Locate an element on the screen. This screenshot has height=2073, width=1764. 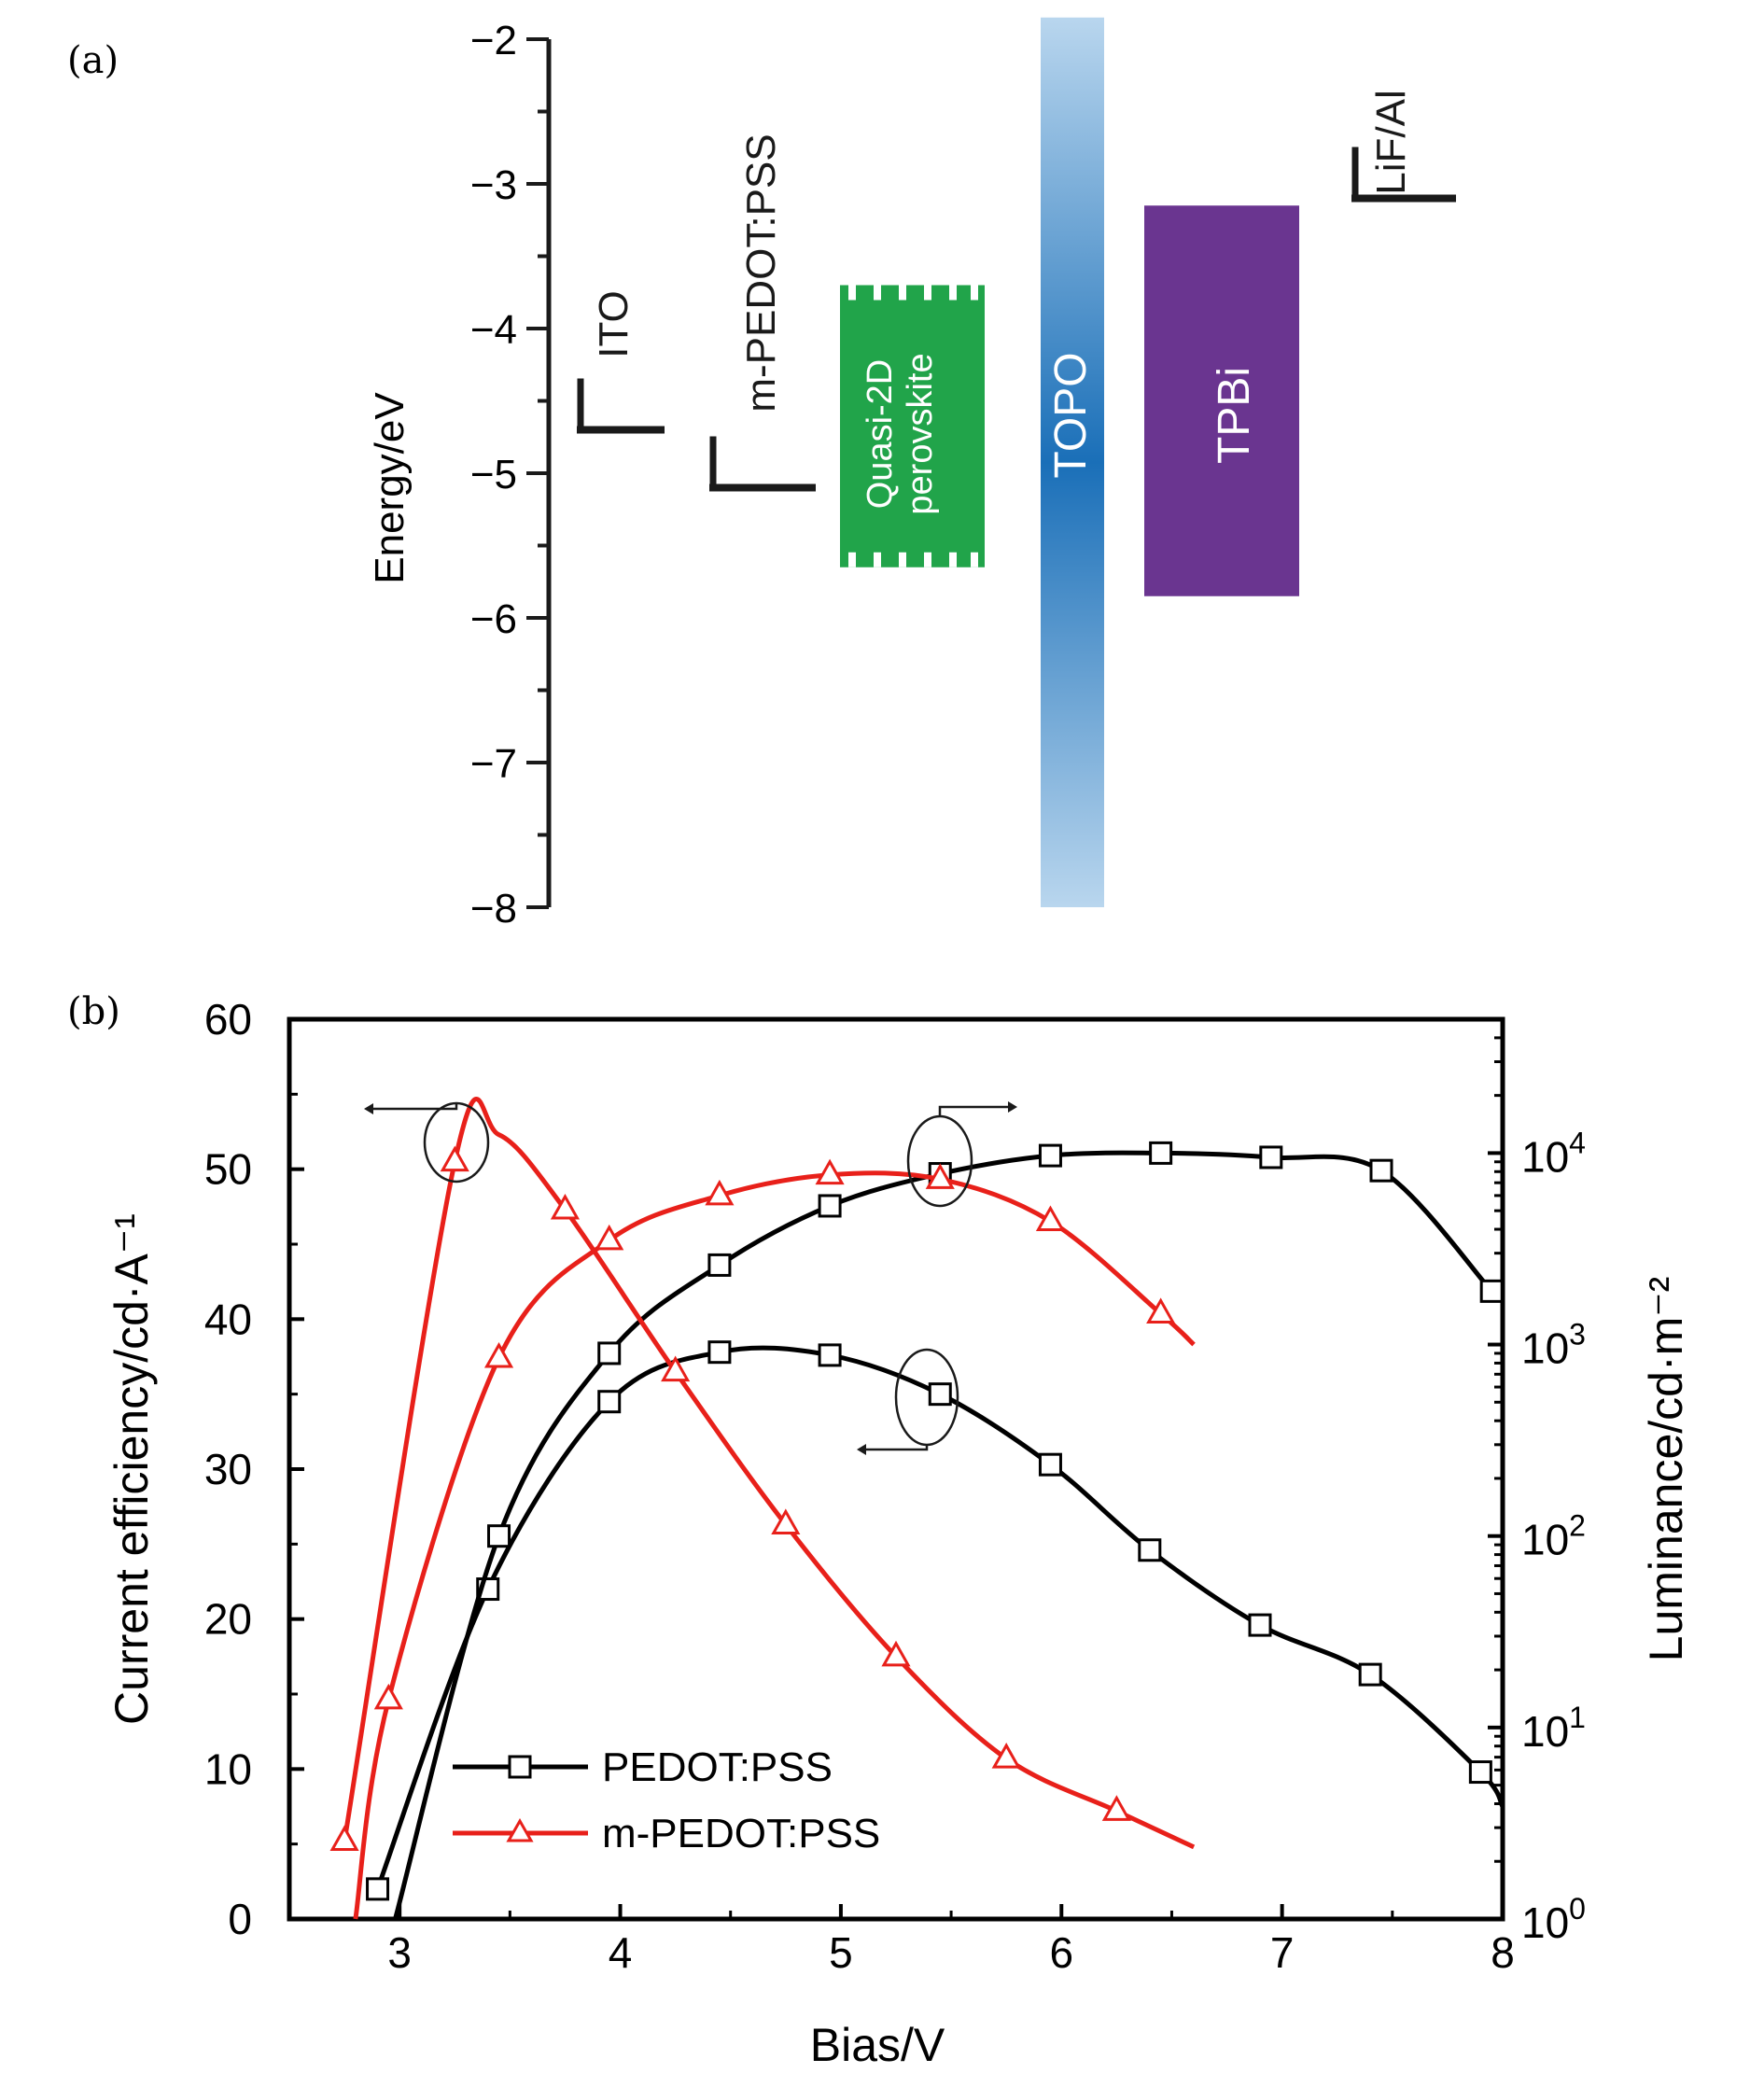
energy-tick-label: −7 is located at coordinates (493, 764).